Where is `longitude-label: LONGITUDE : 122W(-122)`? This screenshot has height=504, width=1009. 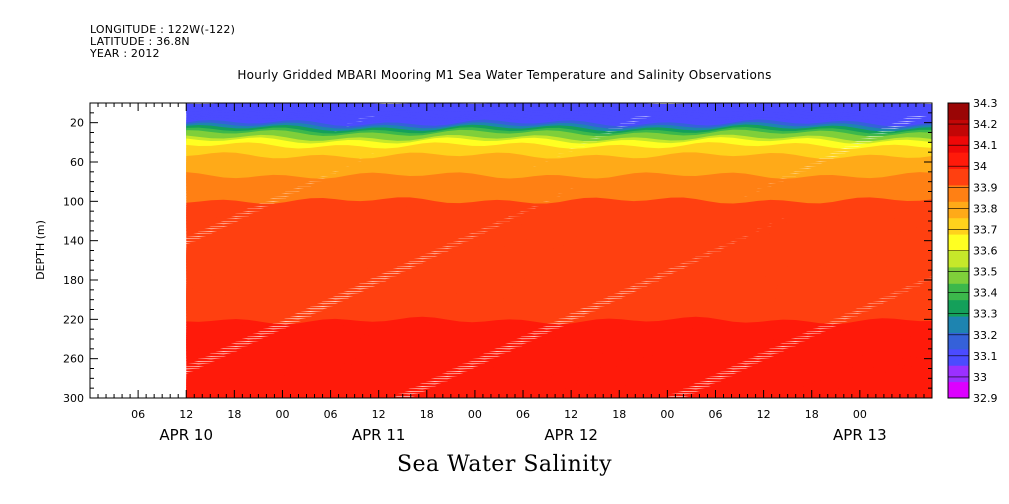
longitude-label: LONGITUDE : 122W(-122) is located at coordinates (163, 29).